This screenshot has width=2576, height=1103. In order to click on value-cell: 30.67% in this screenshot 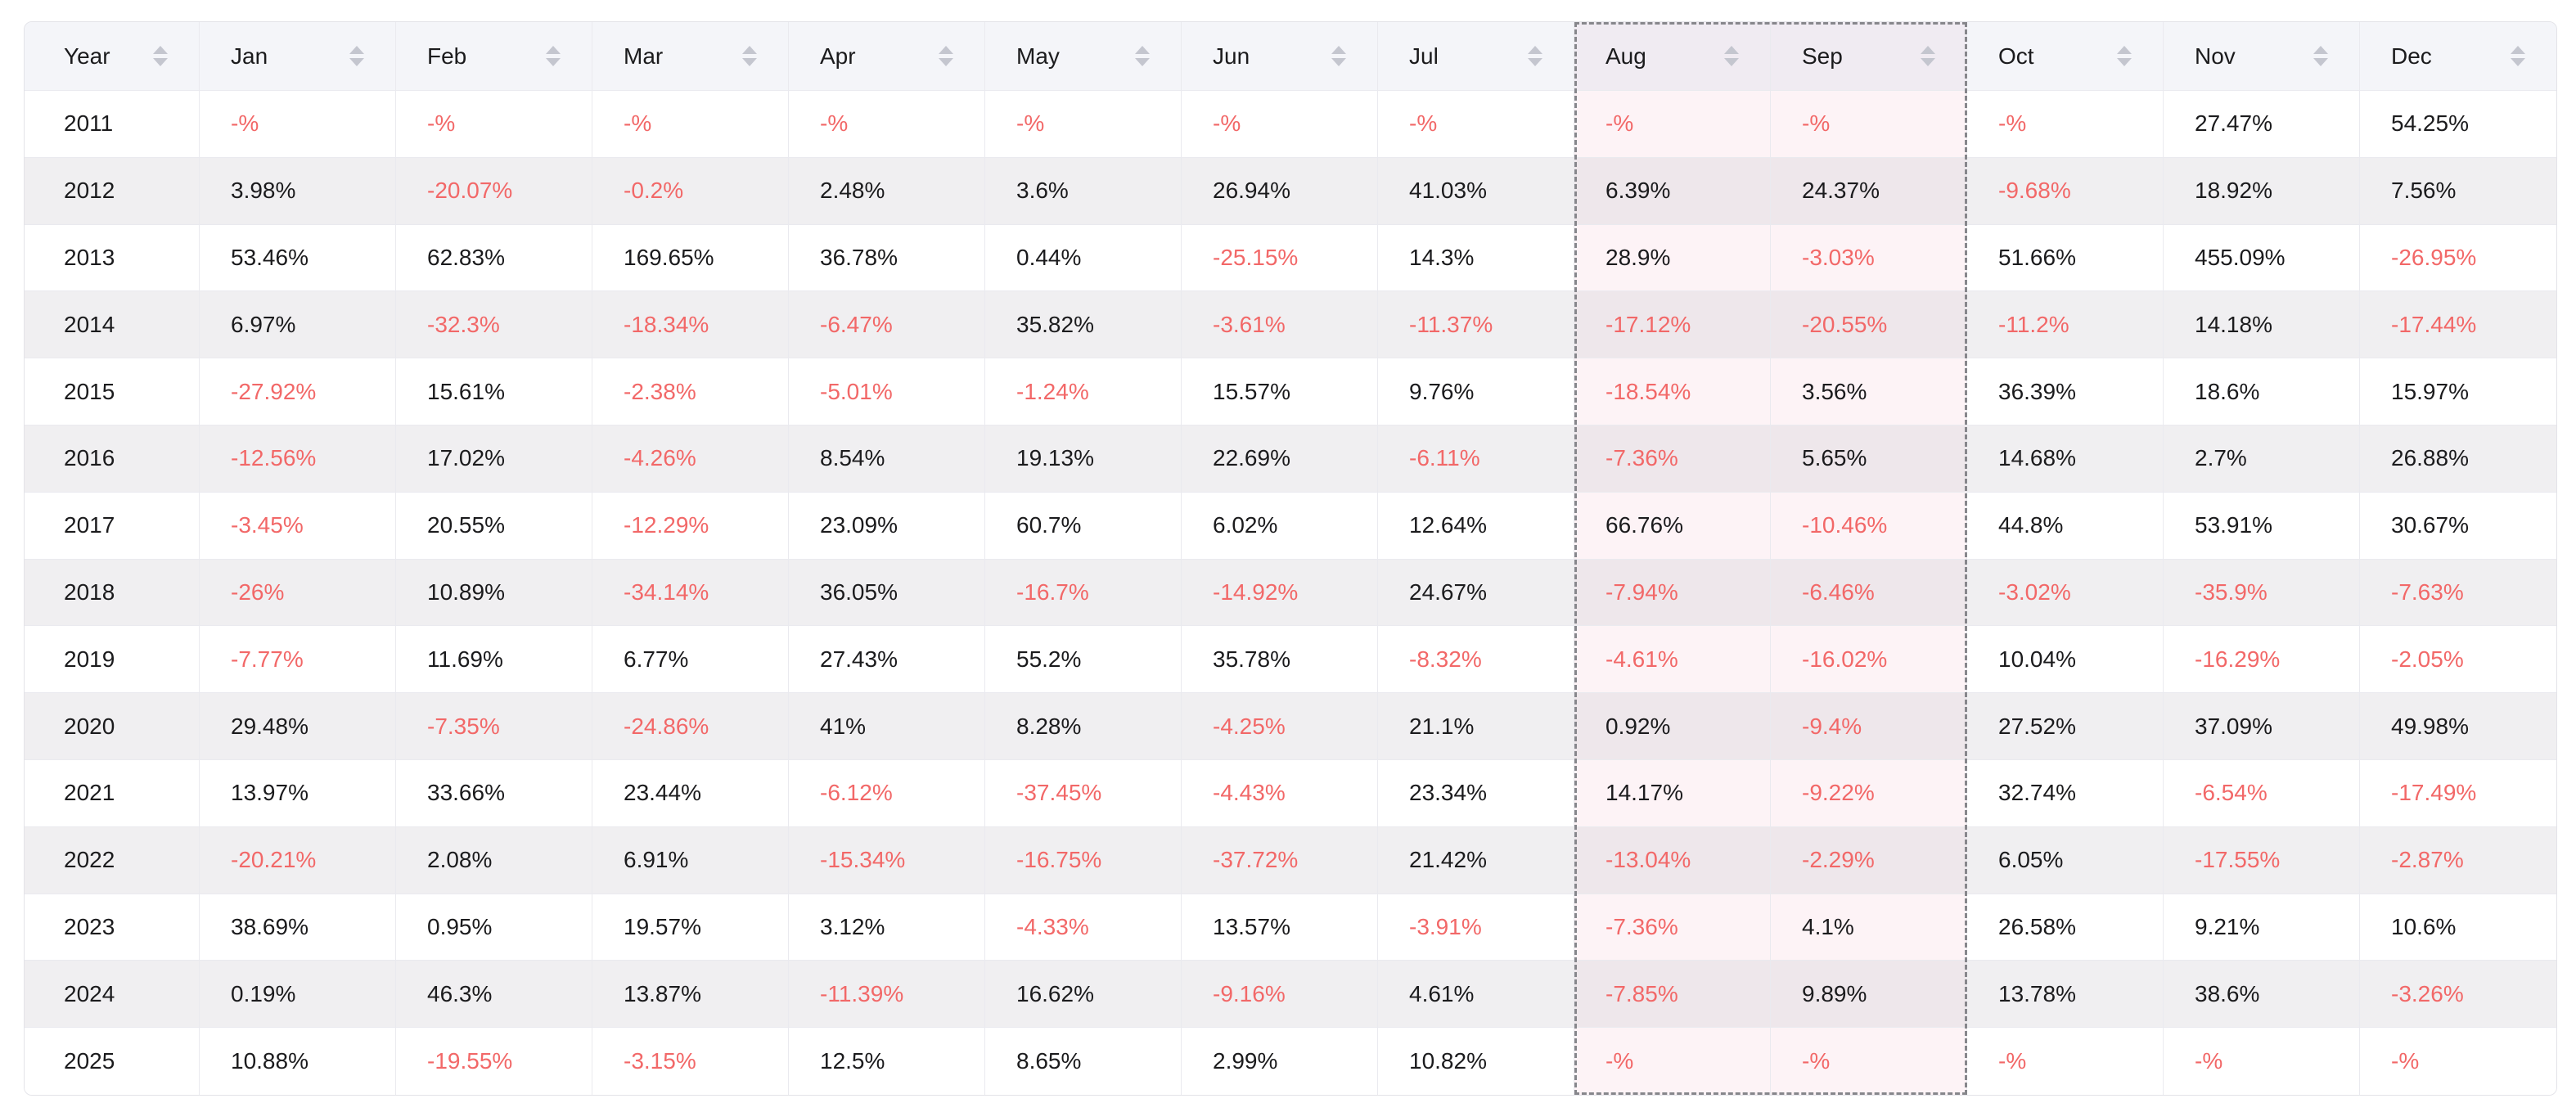, I will do `click(2458, 526)`.